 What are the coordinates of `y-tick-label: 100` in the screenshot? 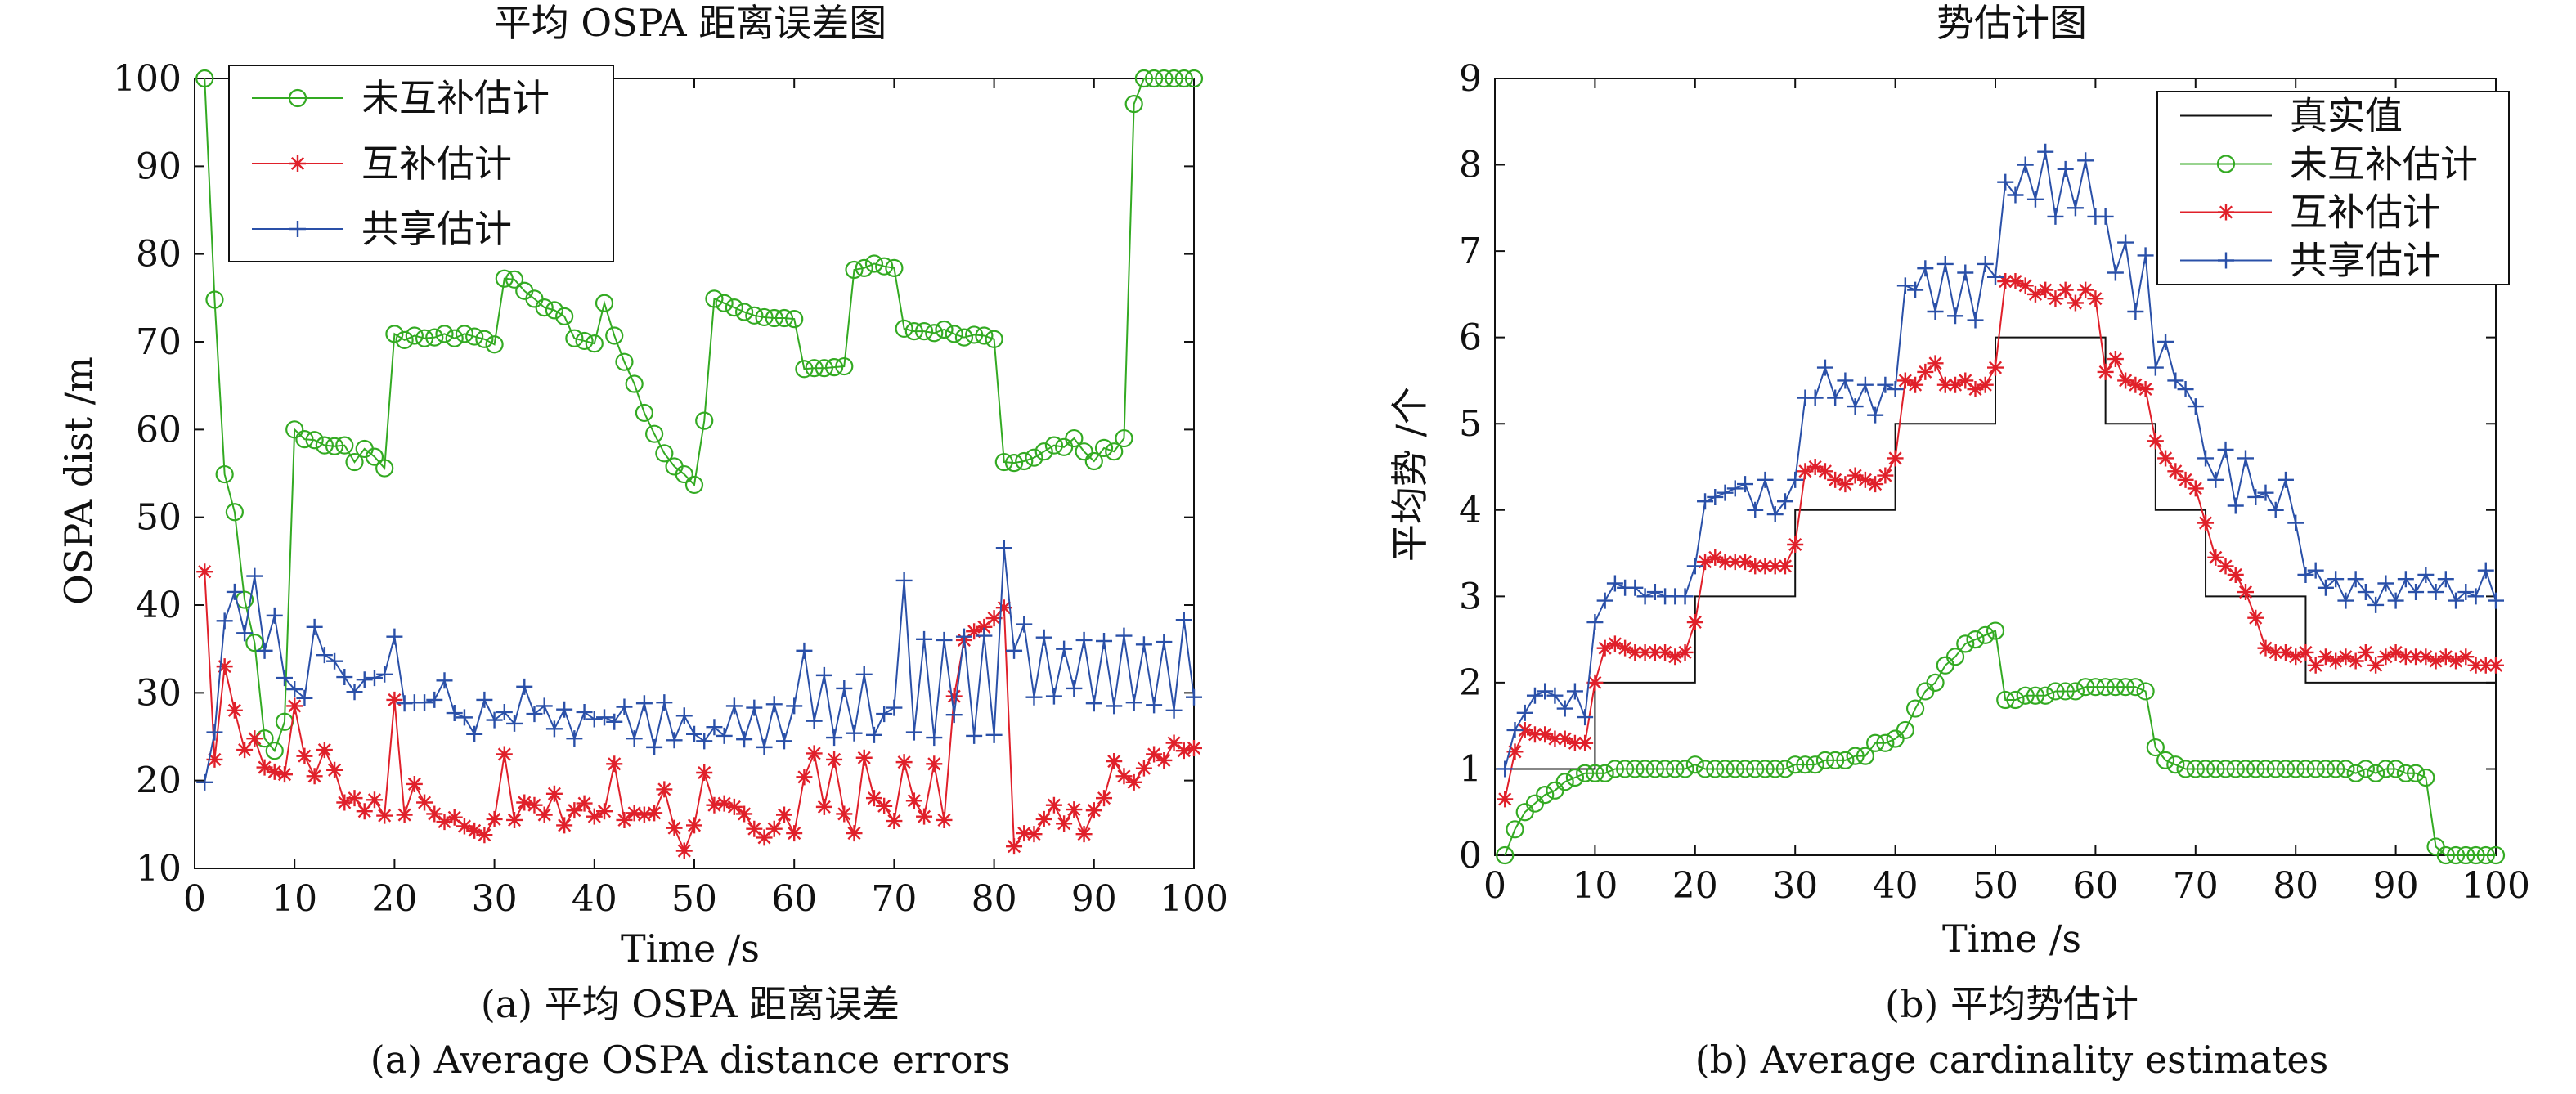 It's located at (148, 79).